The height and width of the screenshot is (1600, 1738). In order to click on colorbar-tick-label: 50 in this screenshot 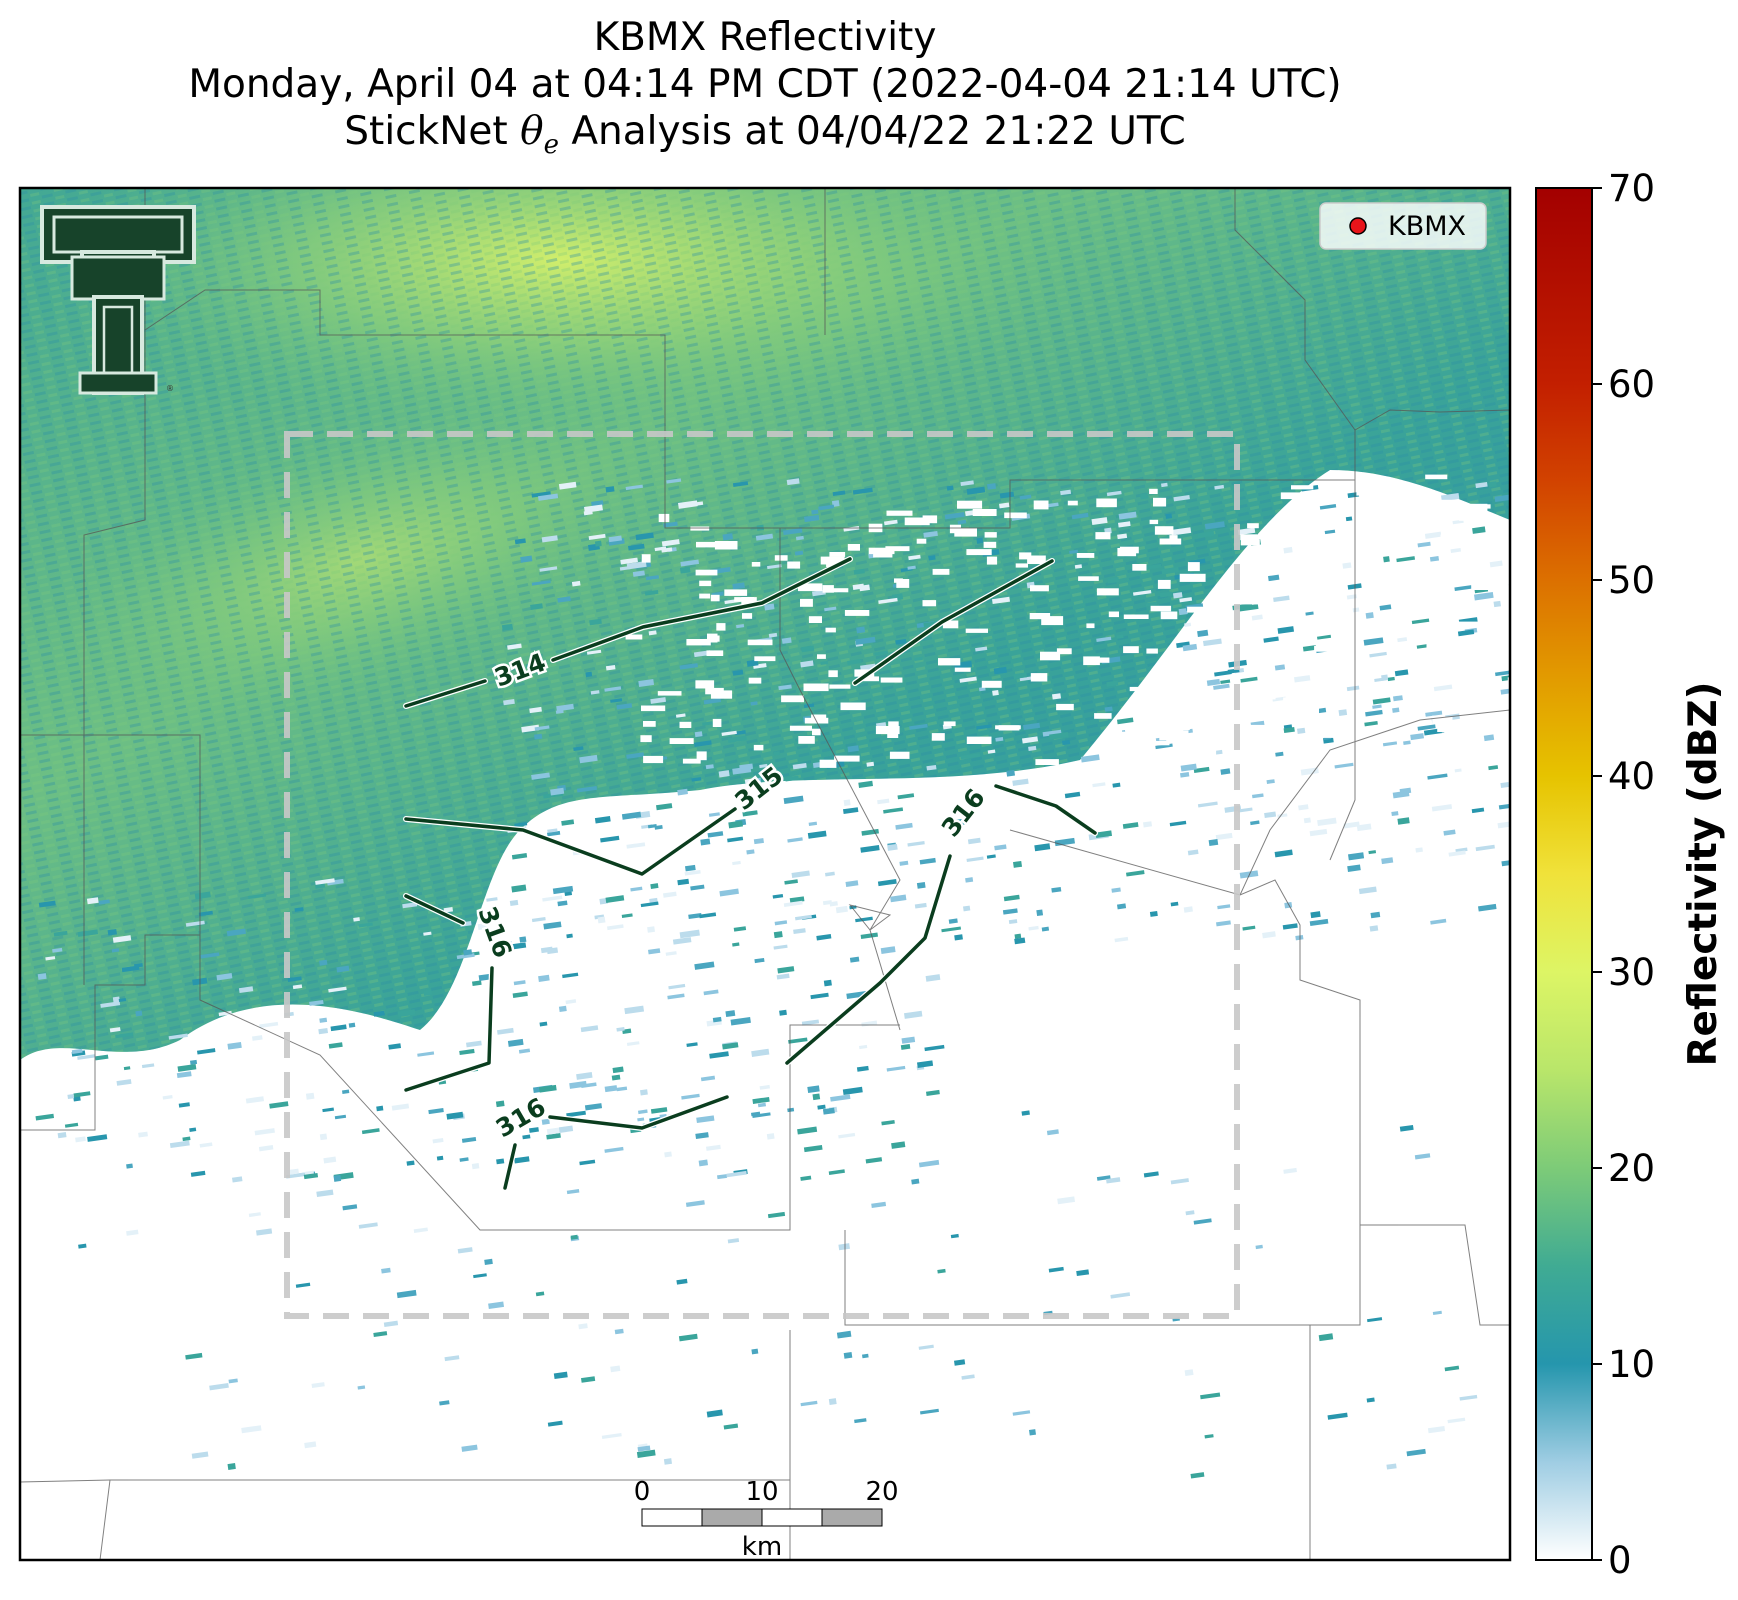, I will do `click(1631, 580)`.